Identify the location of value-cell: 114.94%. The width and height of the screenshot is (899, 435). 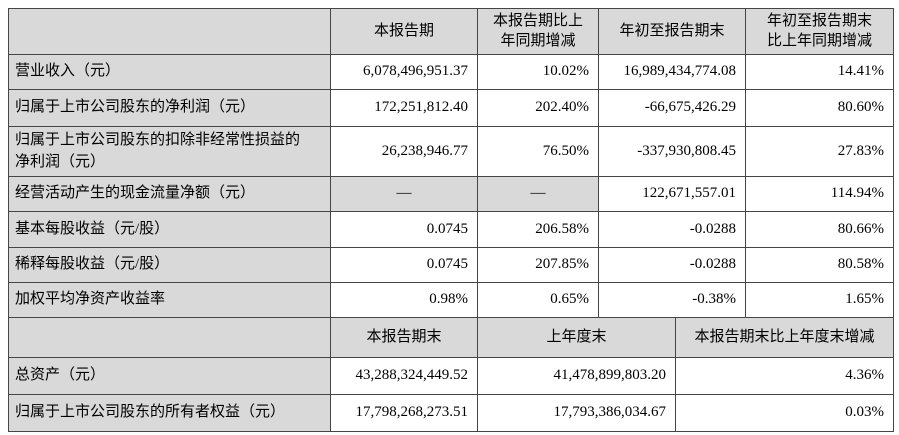
(819, 193).